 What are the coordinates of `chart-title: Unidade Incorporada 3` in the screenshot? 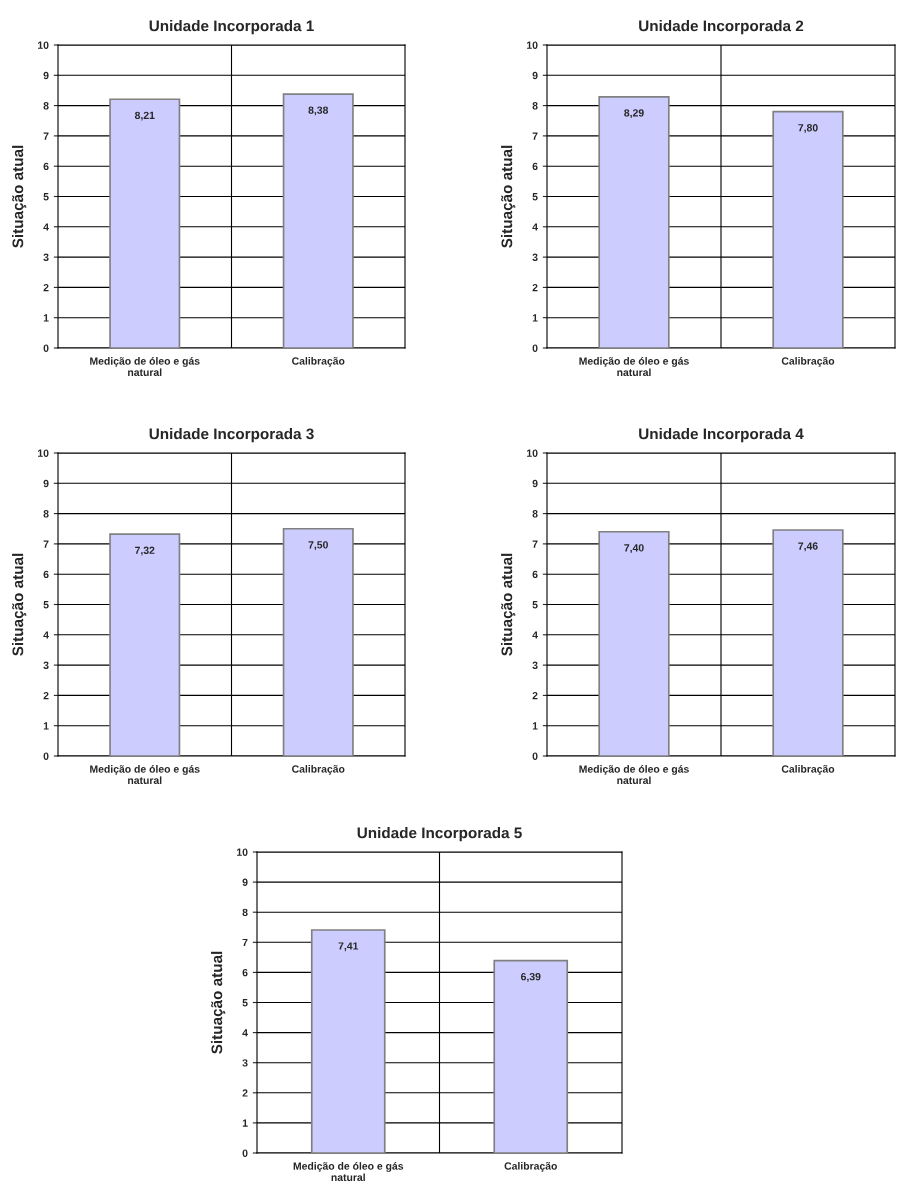 It's located at (231, 435).